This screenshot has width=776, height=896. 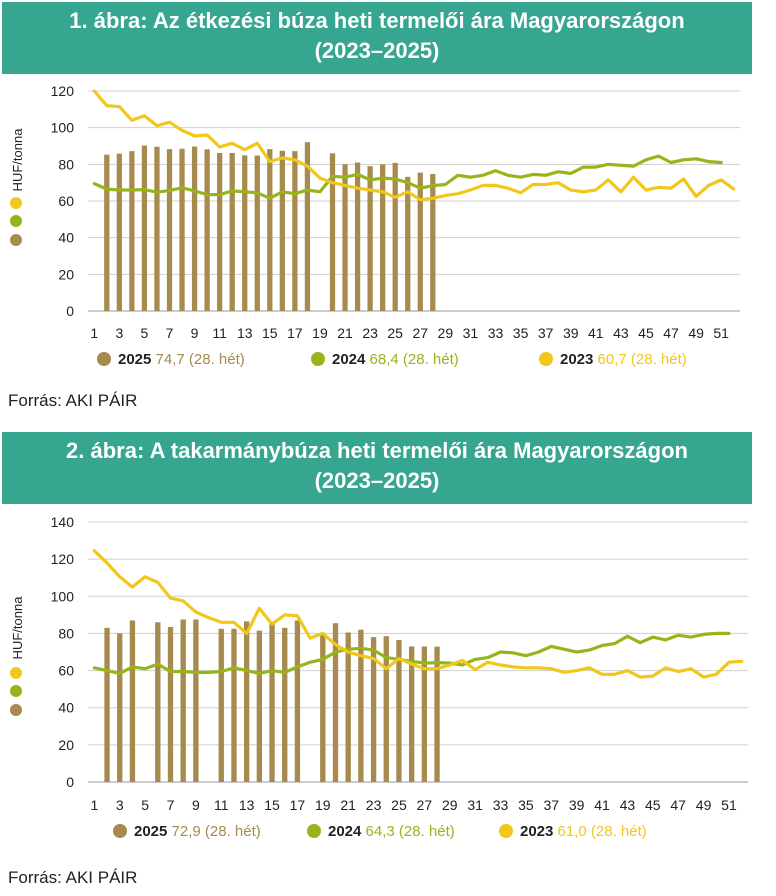 What do you see at coordinates (628, 805) in the screenshot?
I see `chart2-xtick-label: 43` at bounding box center [628, 805].